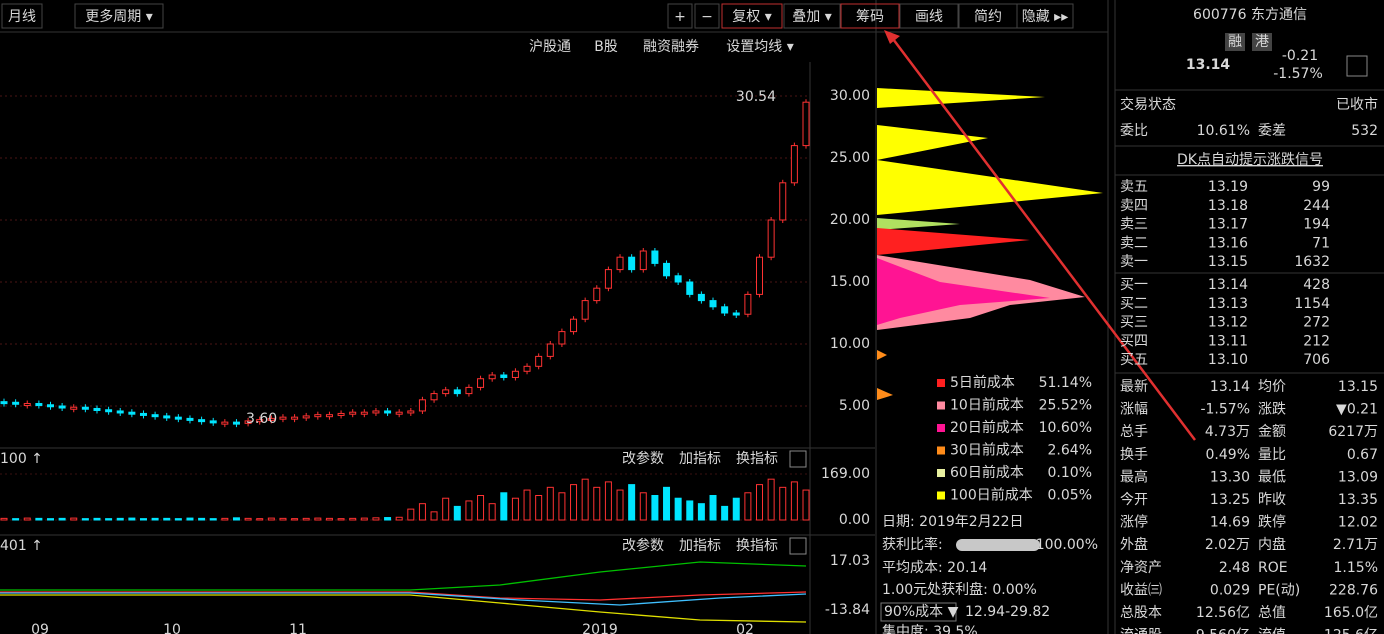 The image size is (1384, 634). What do you see at coordinates (1235, 42) in the screenshot?
I see `badge` at bounding box center [1235, 42].